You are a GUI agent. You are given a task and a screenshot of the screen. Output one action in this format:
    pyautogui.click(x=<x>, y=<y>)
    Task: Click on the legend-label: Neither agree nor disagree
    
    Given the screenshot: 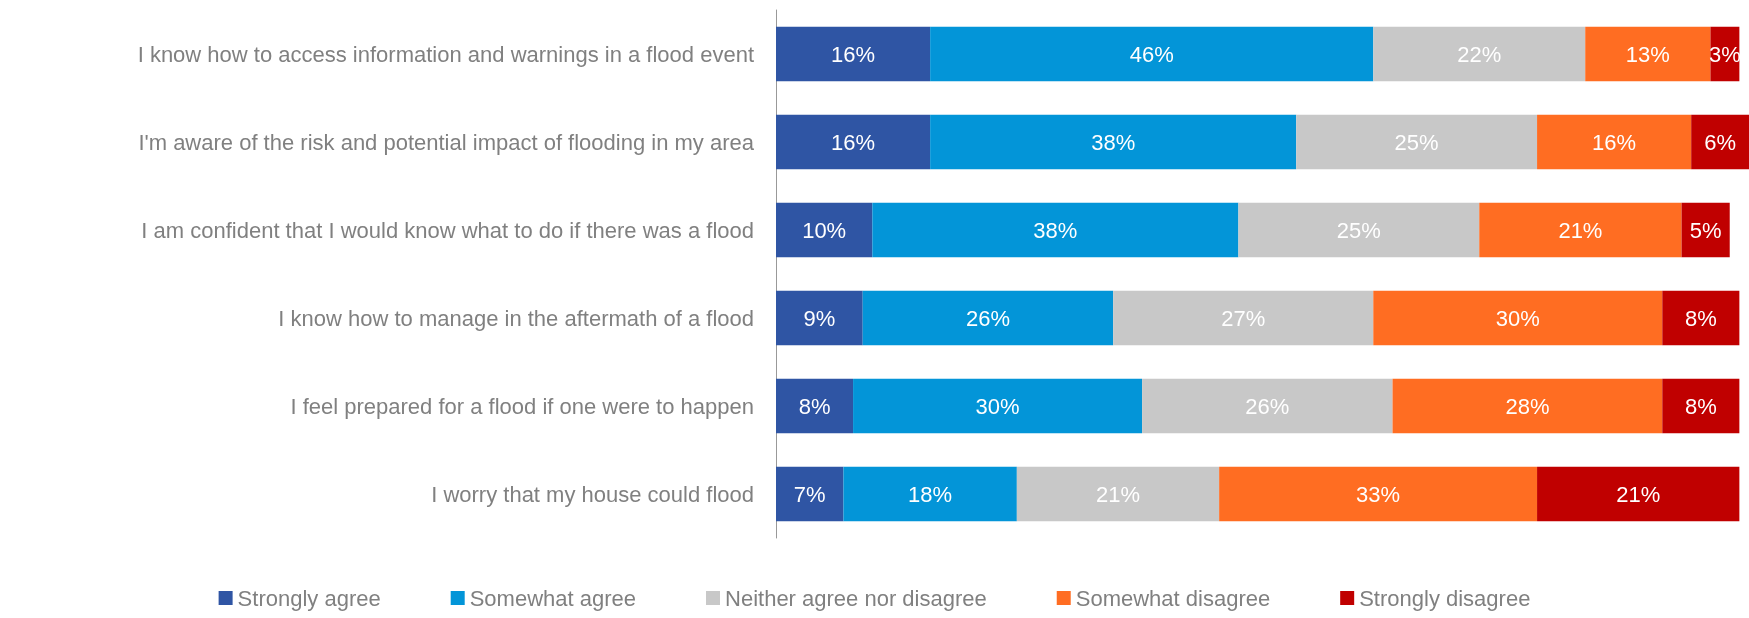 What is the action you would take?
    pyautogui.click(x=856, y=598)
    